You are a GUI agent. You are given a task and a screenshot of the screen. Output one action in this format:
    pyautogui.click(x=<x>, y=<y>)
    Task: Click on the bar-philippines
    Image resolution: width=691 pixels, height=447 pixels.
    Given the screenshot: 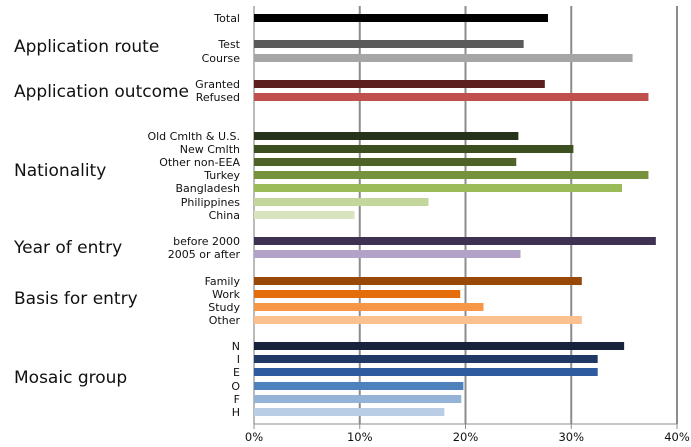 What is the action you would take?
    pyautogui.click(x=341, y=202)
    